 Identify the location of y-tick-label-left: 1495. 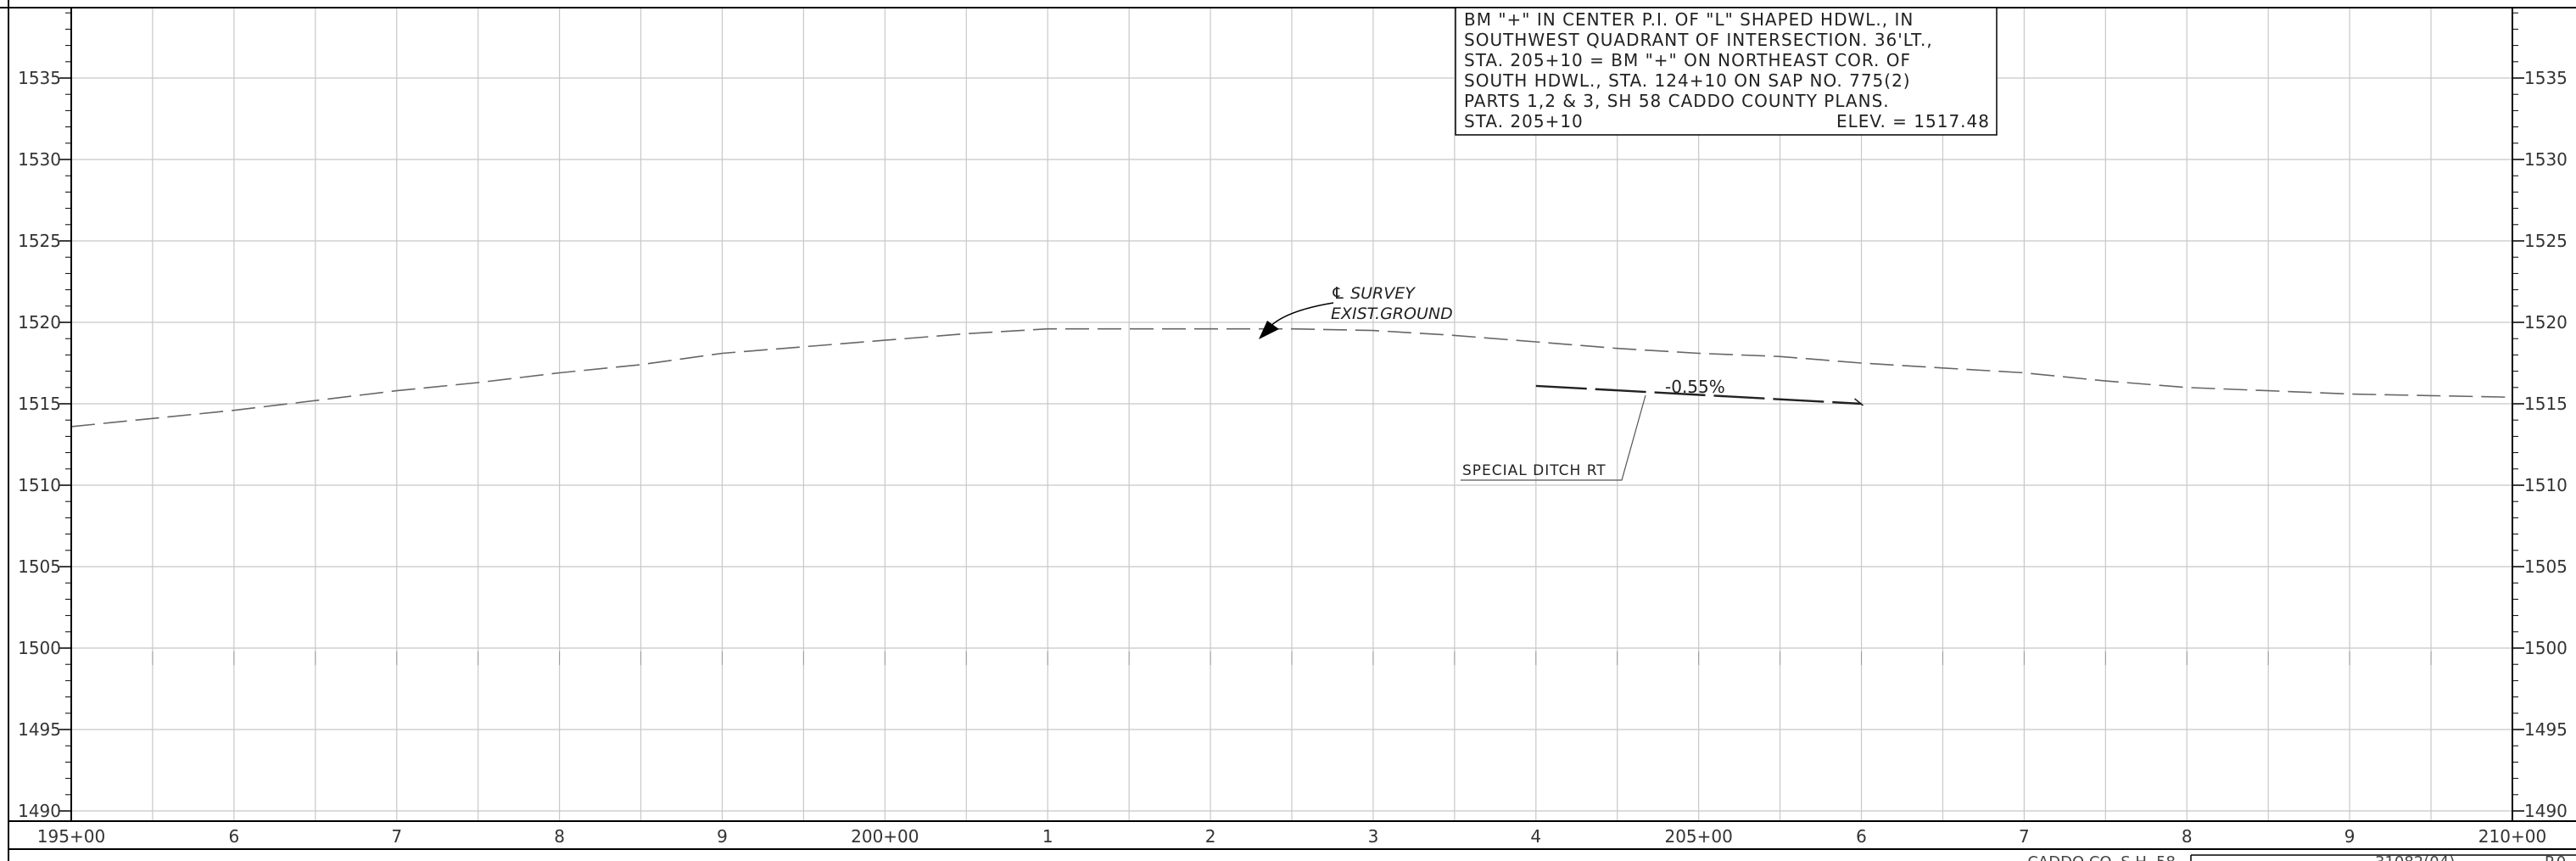
(39, 729).